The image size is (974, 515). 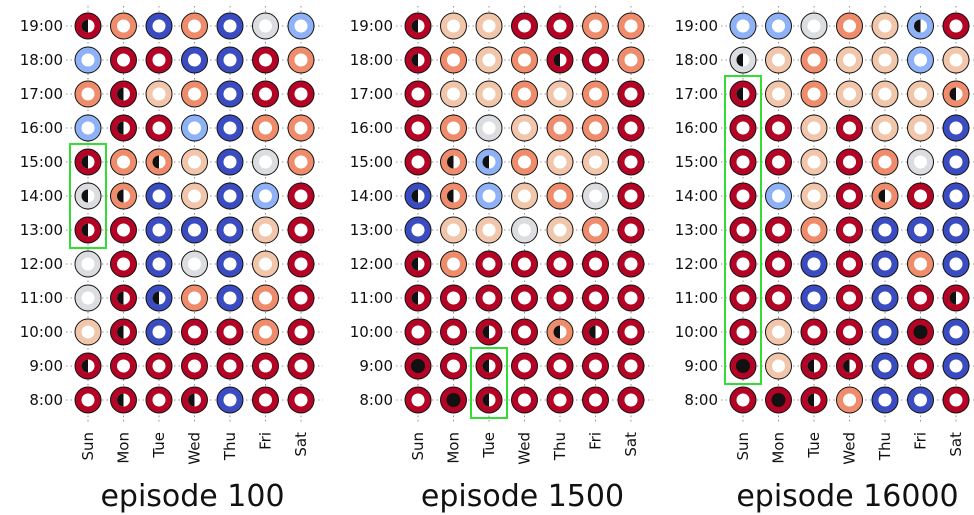 I want to click on x-tick-label: Sun, so click(x=88, y=446).